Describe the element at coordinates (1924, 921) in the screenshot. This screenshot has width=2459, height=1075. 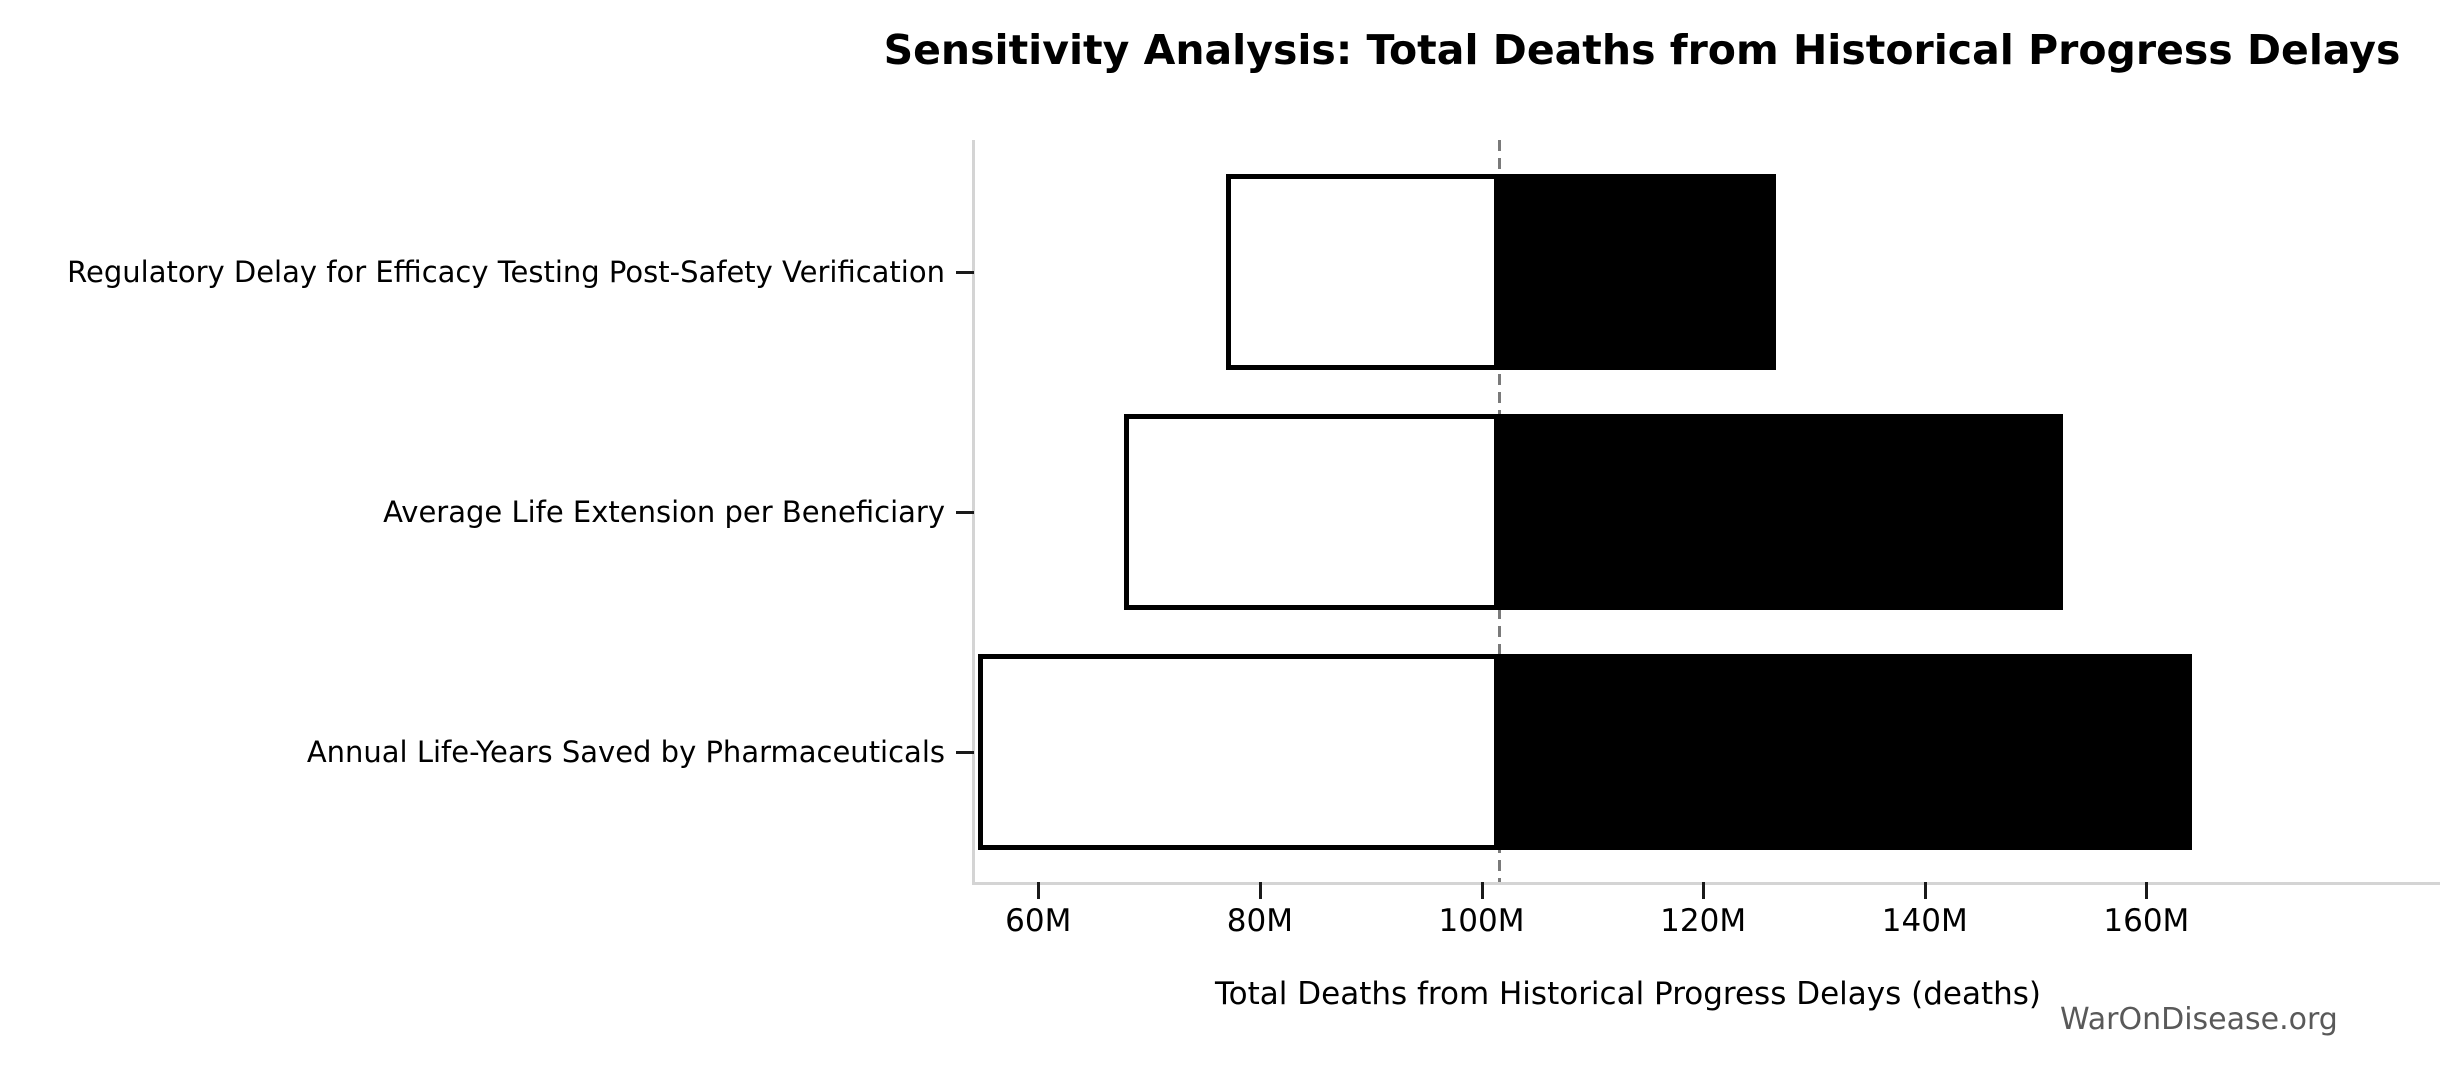
I see `x-tick-label: 140M` at that location.